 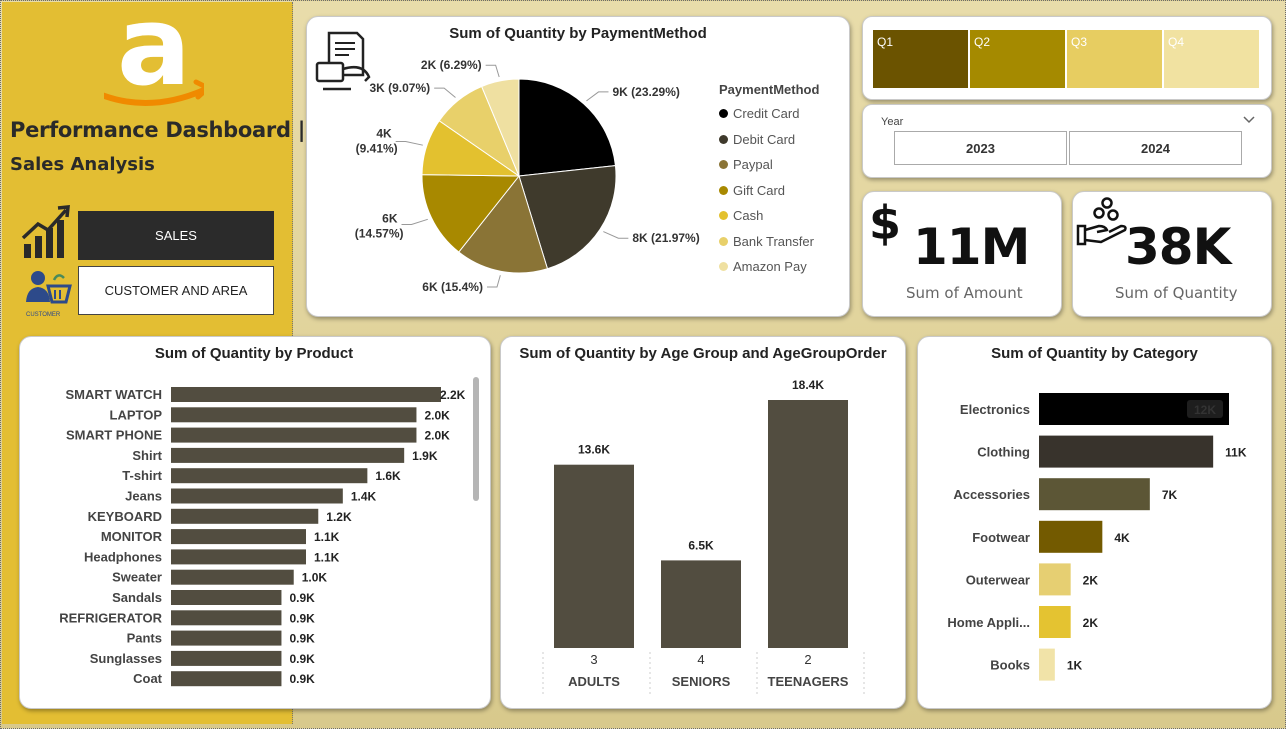 What do you see at coordinates (148, 678) in the screenshot?
I see `product-category-label: Coat` at bounding box center [148, 678].